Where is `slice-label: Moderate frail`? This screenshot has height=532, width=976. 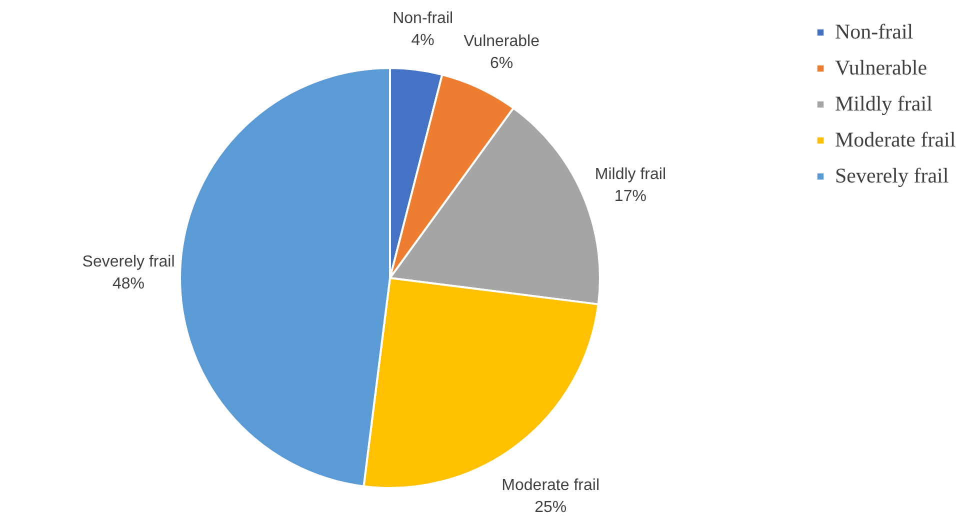 slice-label: Moderate frail is located at coordinates (551, 485).